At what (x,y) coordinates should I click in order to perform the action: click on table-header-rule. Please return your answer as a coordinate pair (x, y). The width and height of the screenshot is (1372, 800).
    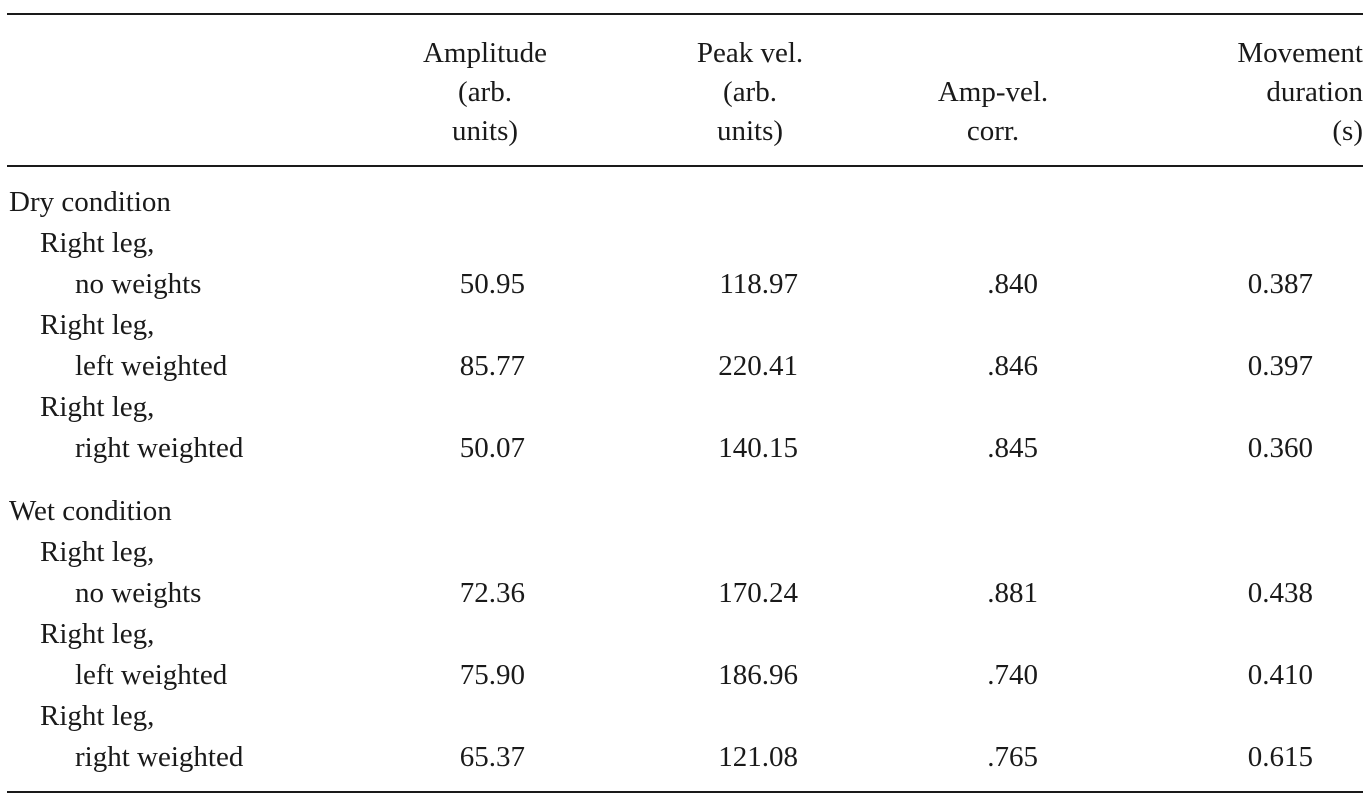
    Looking at the image, I should click on (685, 166).